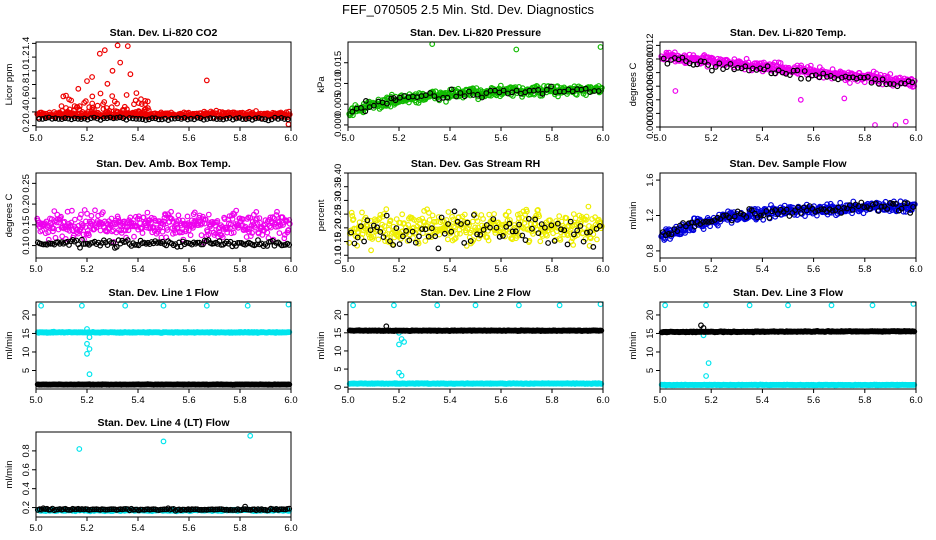 The height and width of the screenshot is (540, 936). Describe the element at coordinates (338, 214) in the screenshot. I see `y-tick-label: 0.25` at that location.